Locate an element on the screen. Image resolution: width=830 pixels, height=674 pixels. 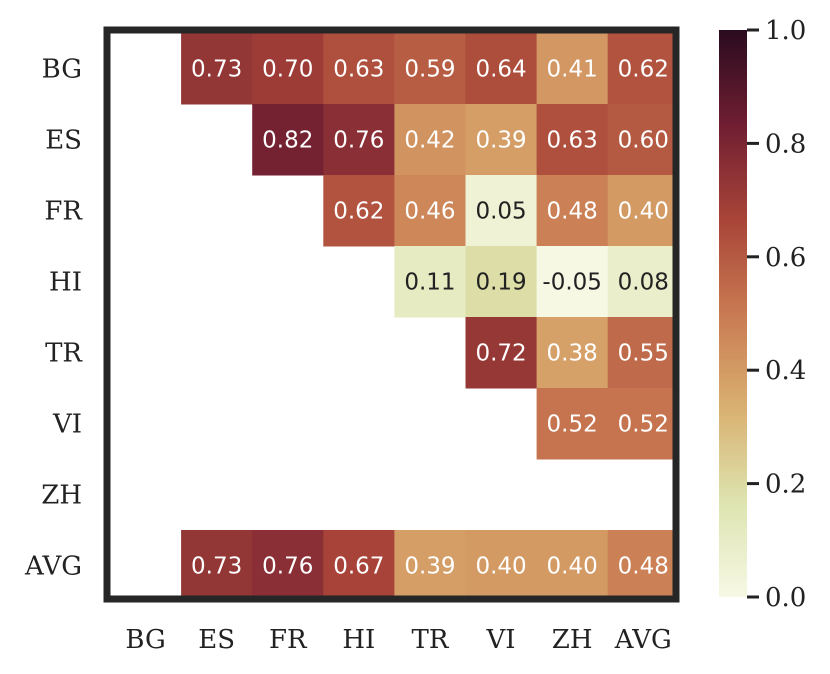
heatmap-cell-avg-fr is located at coordinates (288, 566).